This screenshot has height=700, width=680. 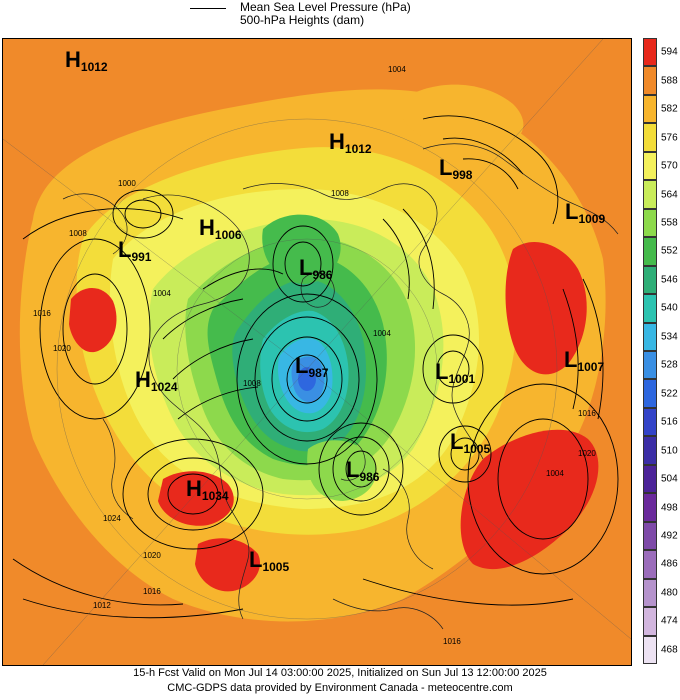 I want to click on colorbar-level-label: 480, so click(x=669, y=593).